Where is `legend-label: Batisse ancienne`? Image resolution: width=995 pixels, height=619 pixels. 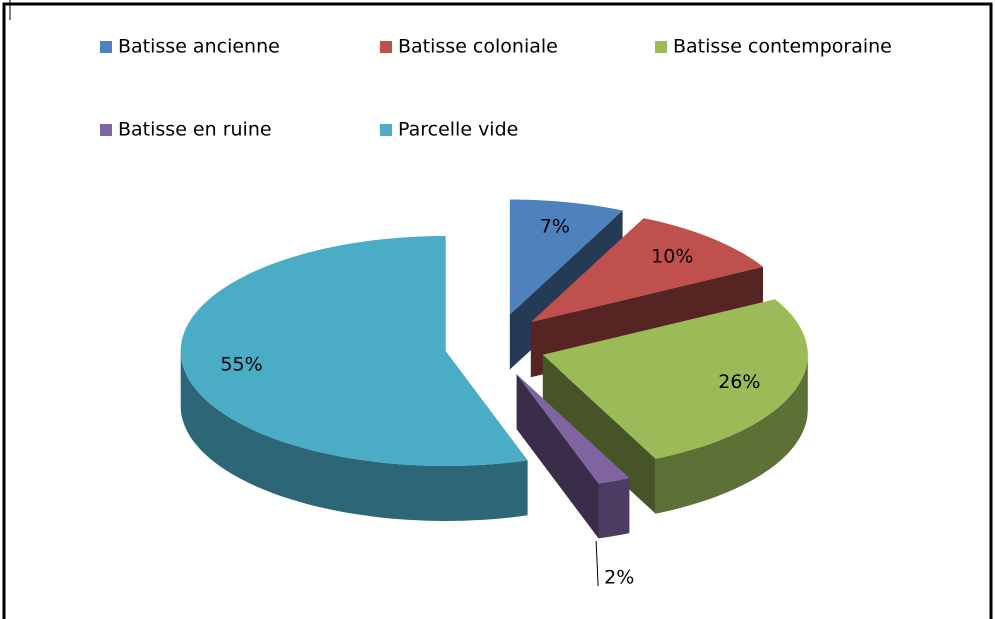
legend-label: Batisse ancienne is located at coordinates (199, 47).